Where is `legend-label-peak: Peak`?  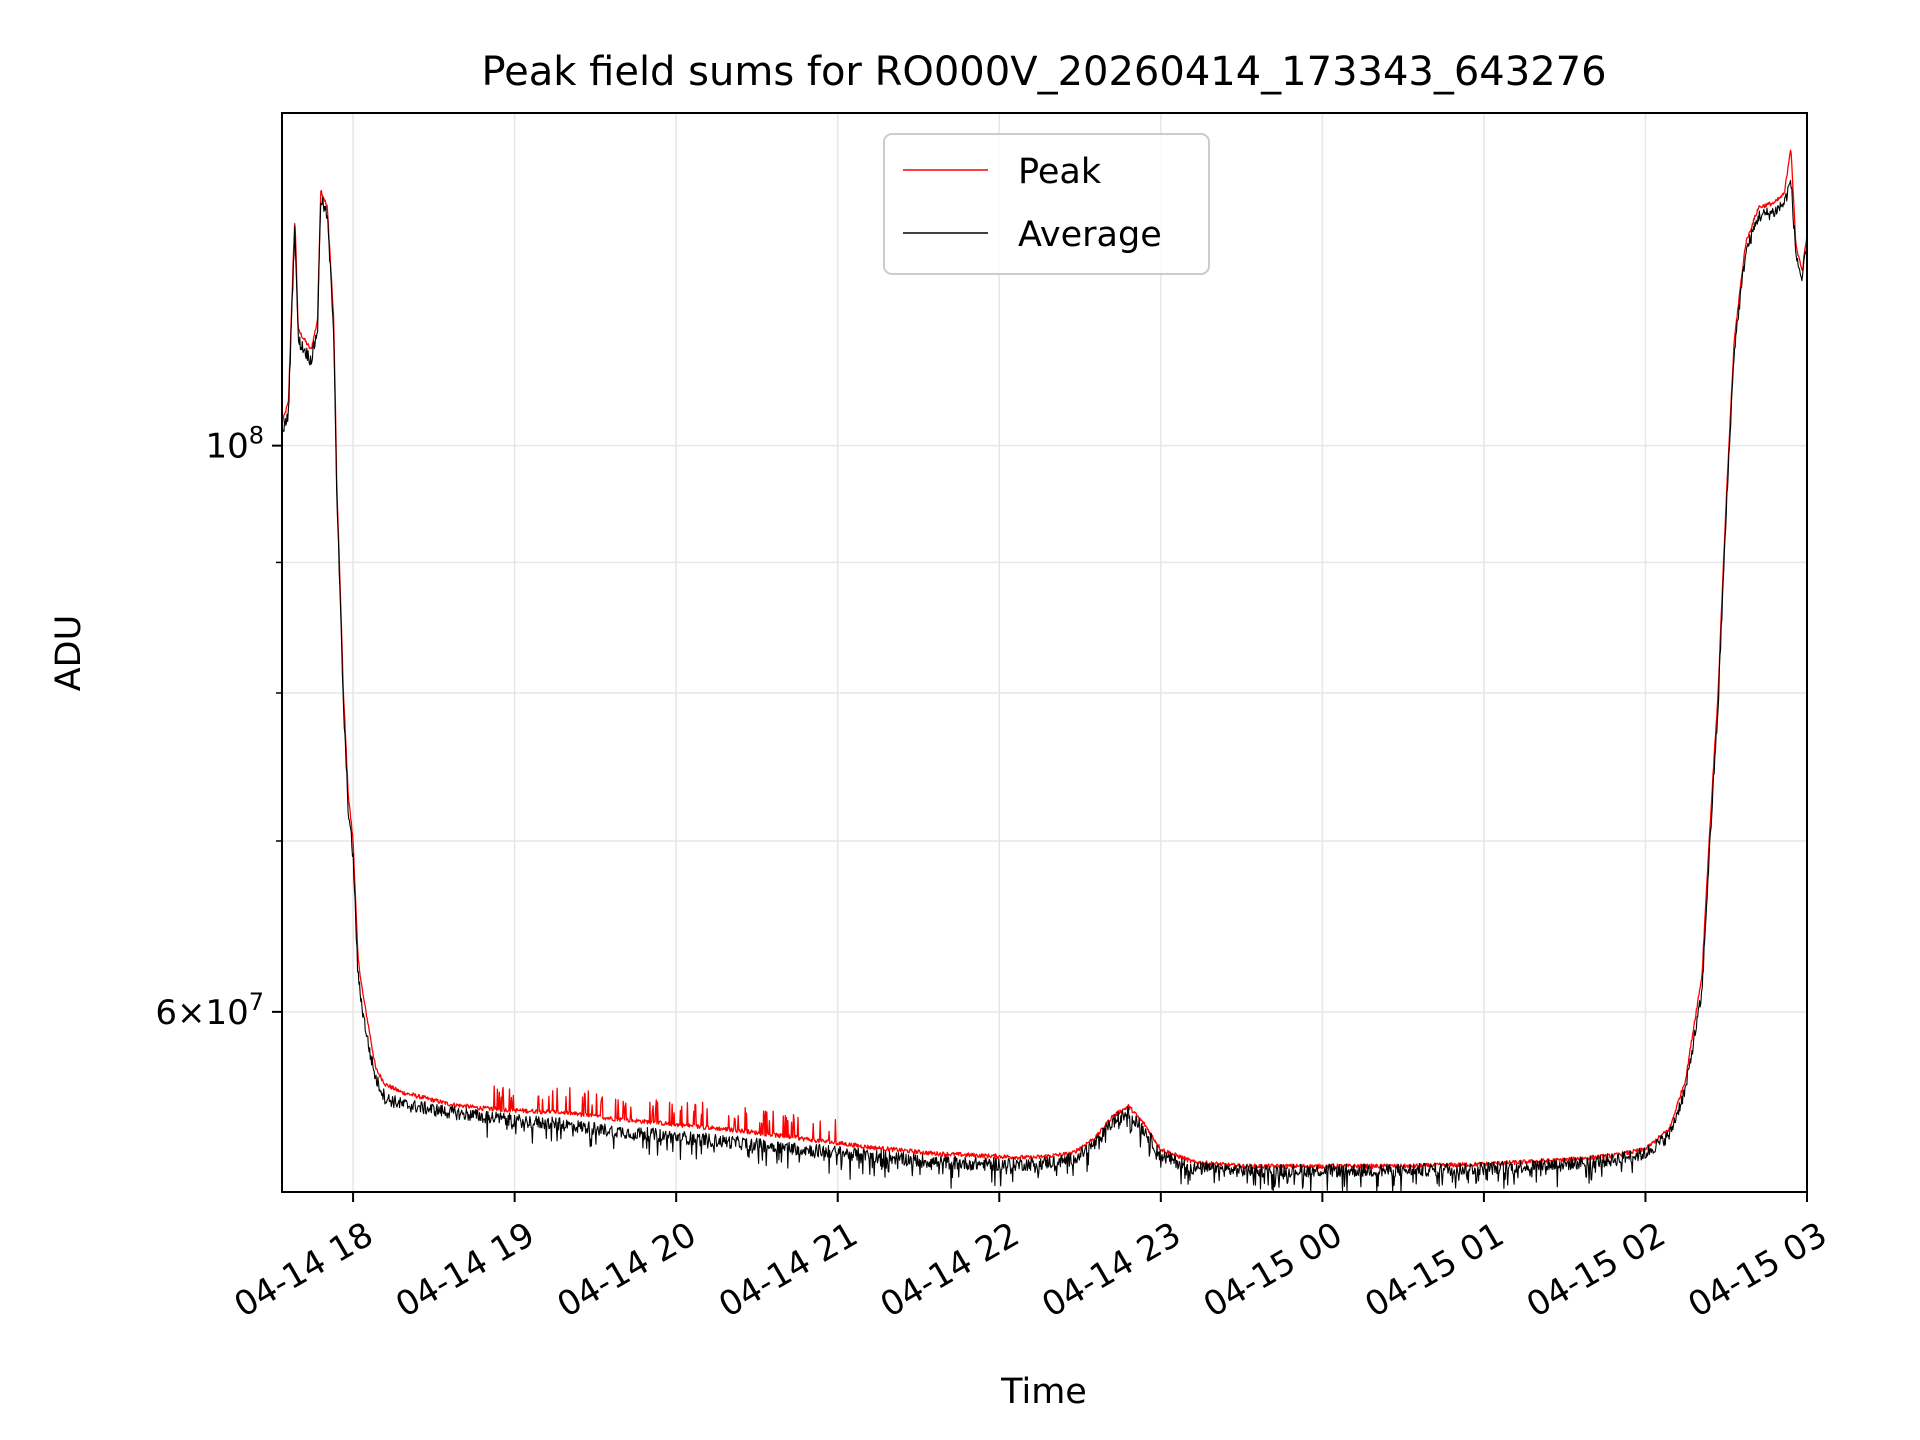 legend-label-peak: Peak is located at coordinates (1060, 172).